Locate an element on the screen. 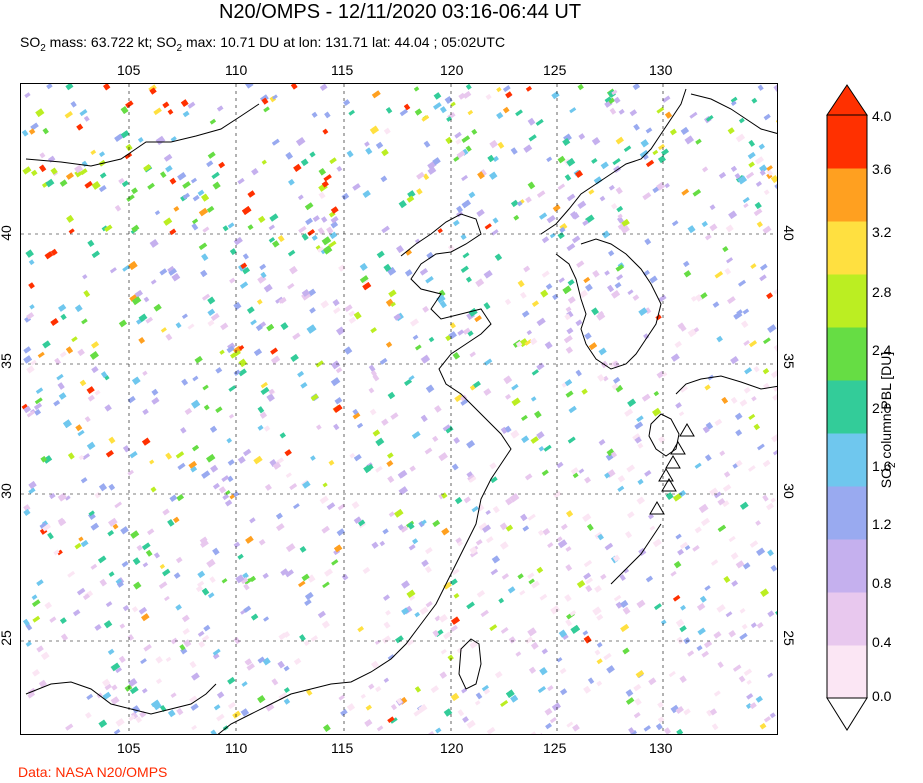 The width and height of the screenshot is (923, 783). volcano-triangle is located at coordinates (657, 508).